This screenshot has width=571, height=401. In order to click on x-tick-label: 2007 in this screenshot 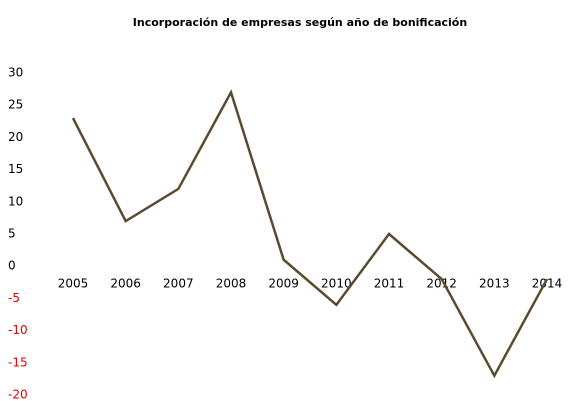, I will do `click(178, 284)`.